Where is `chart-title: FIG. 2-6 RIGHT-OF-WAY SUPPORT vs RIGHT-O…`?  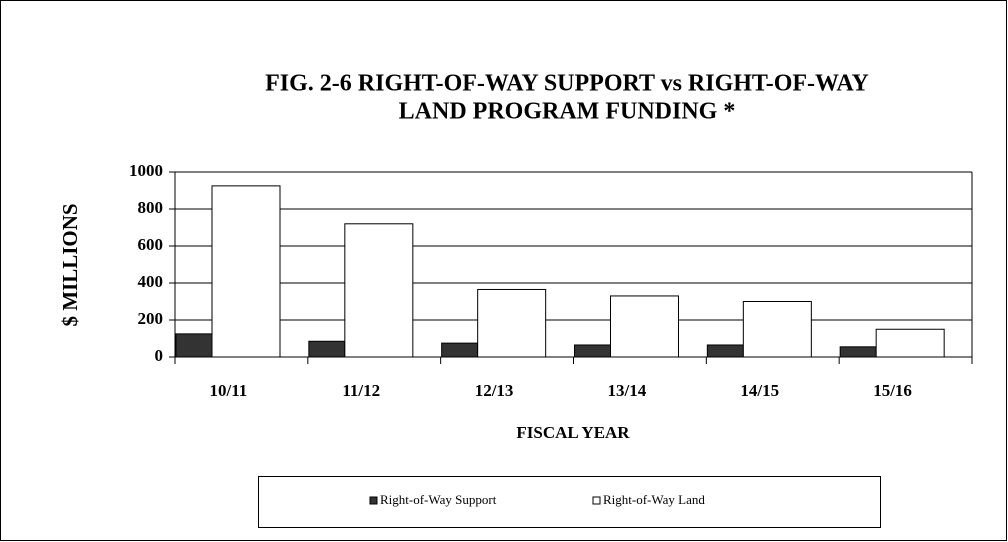
chart-title: FIG. 2-6 RIGHT-OF-WAY SUPPORT vs RIGHT-O… is located at coordinates (567, 84).